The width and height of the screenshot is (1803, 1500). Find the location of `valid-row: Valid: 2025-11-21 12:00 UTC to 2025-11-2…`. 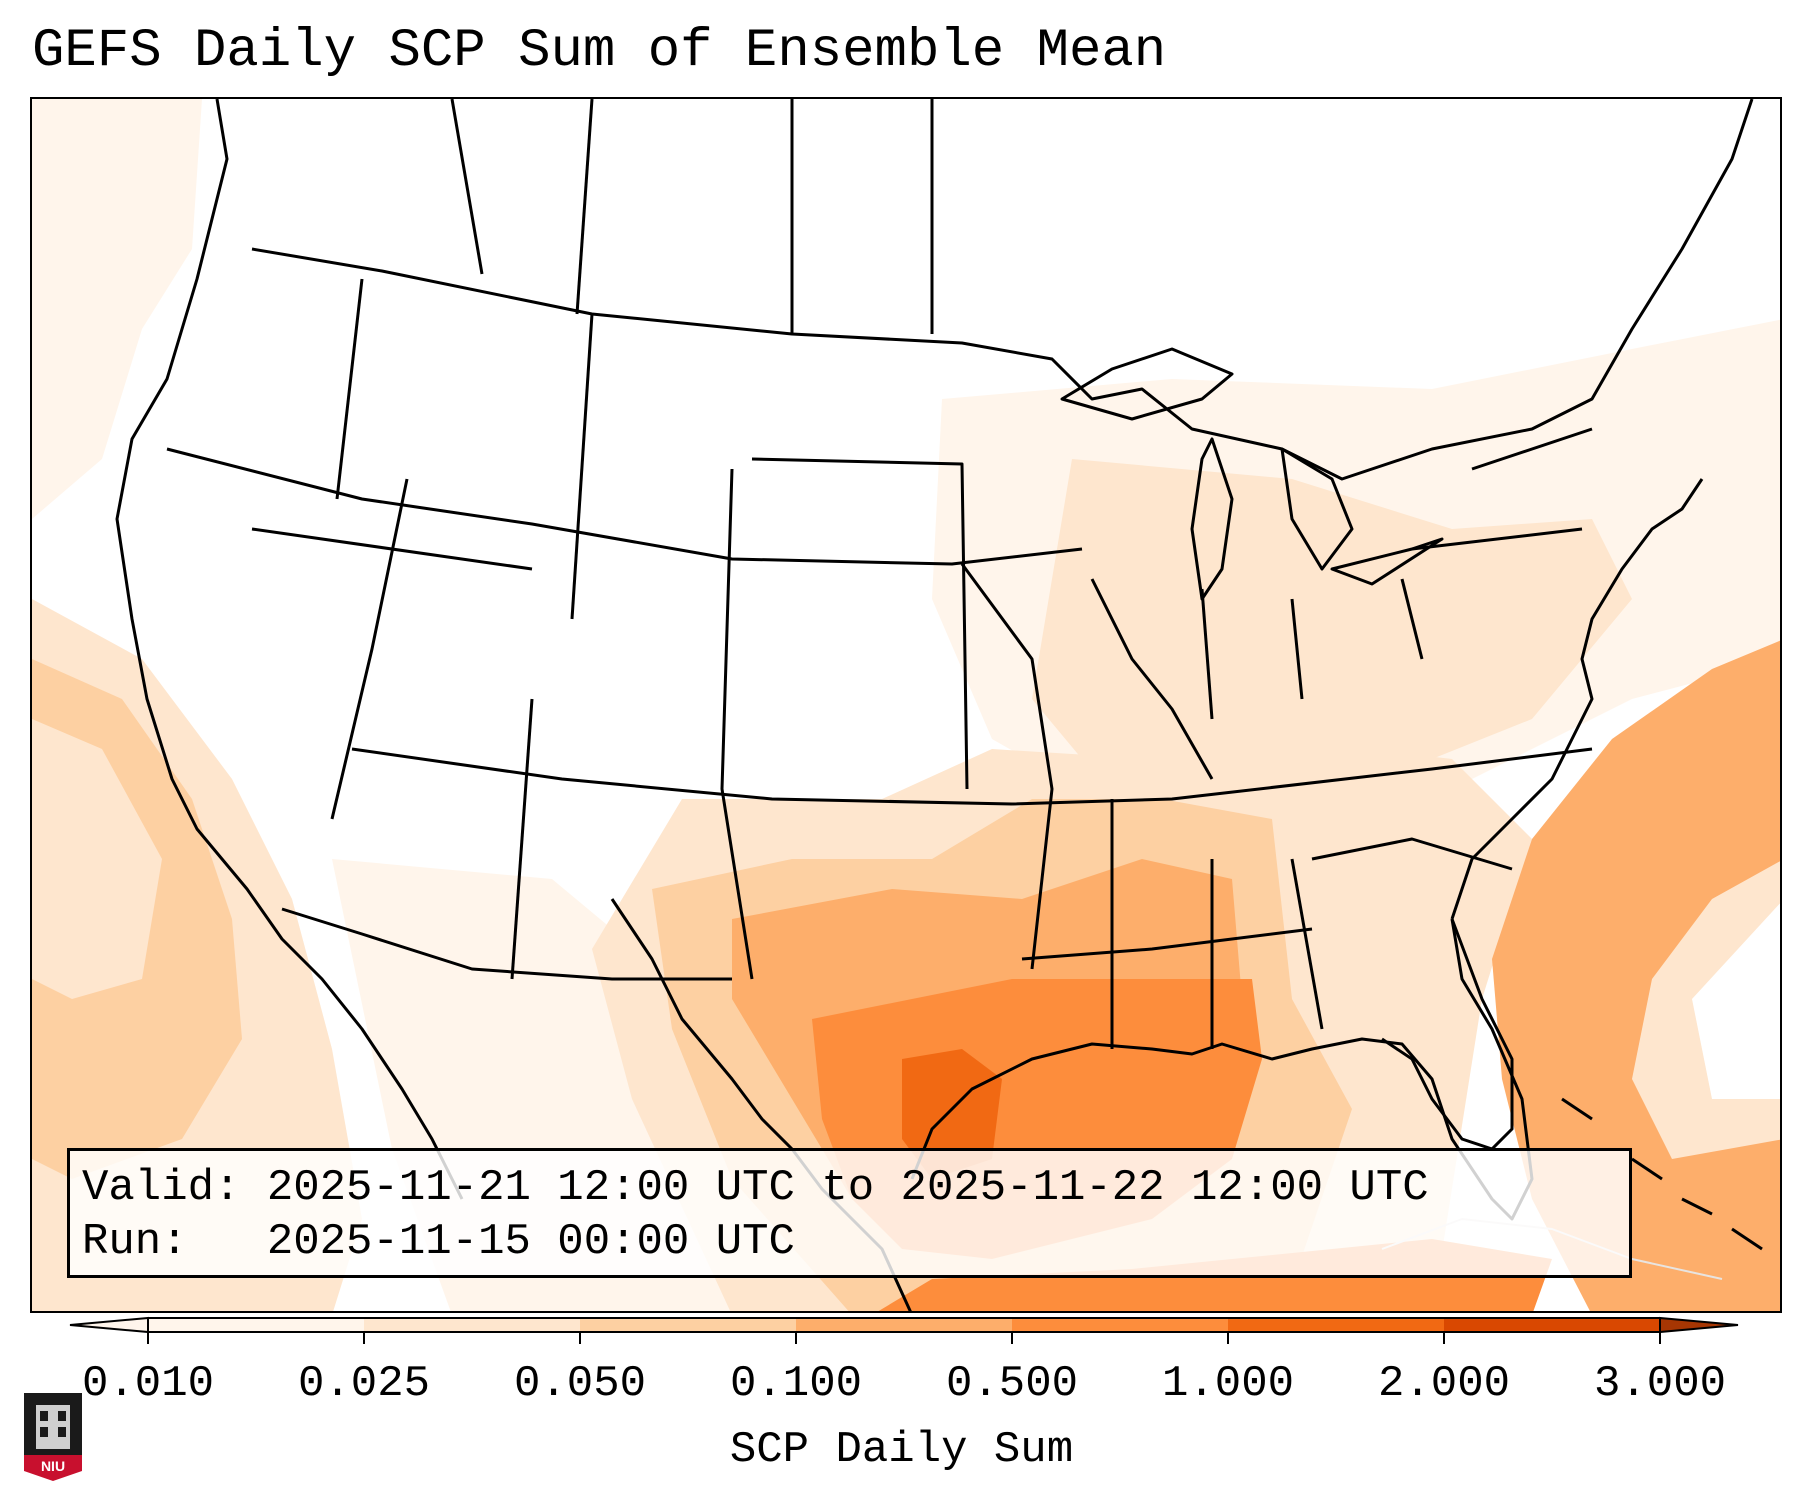

valid-row: Valid: 2025-11-21 12:00 UTC to 2025-11-2… is located at coordinates (849, 1188).